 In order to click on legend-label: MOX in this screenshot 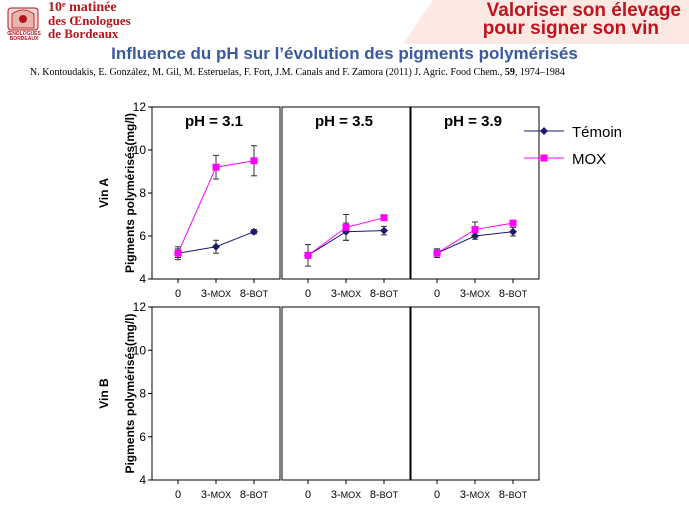, I will do `click(589, 159)`.